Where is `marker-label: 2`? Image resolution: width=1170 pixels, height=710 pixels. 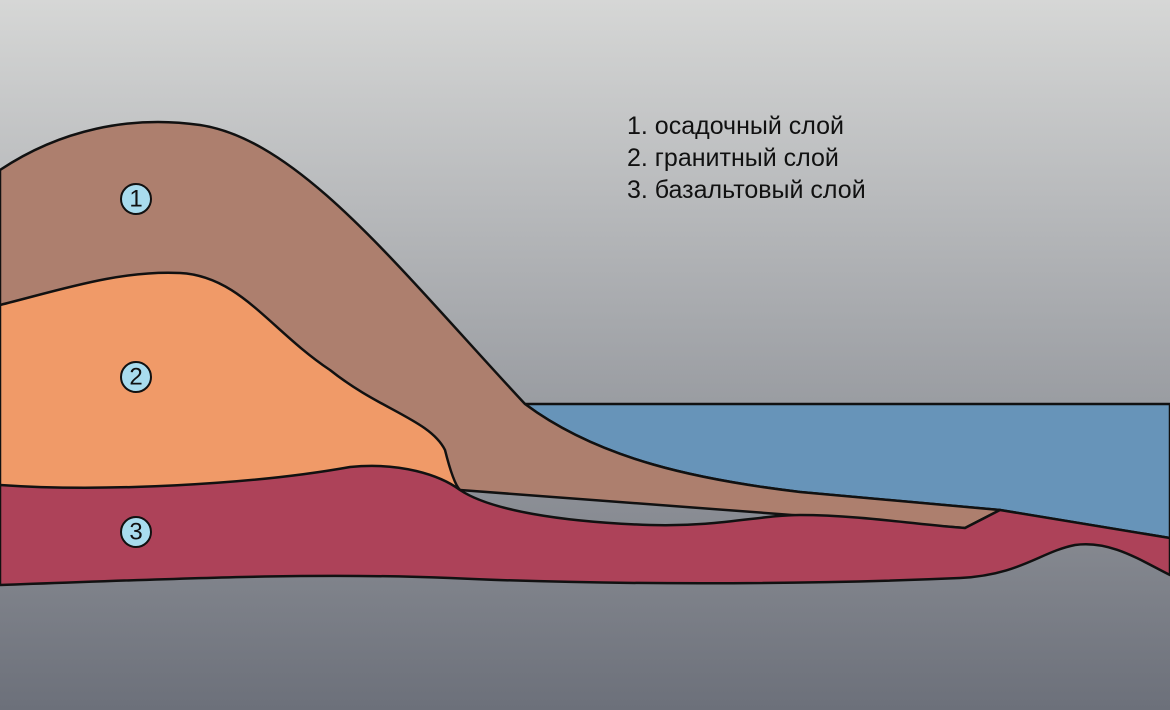
marker-label: 2 is located at coordinates (135, 377).